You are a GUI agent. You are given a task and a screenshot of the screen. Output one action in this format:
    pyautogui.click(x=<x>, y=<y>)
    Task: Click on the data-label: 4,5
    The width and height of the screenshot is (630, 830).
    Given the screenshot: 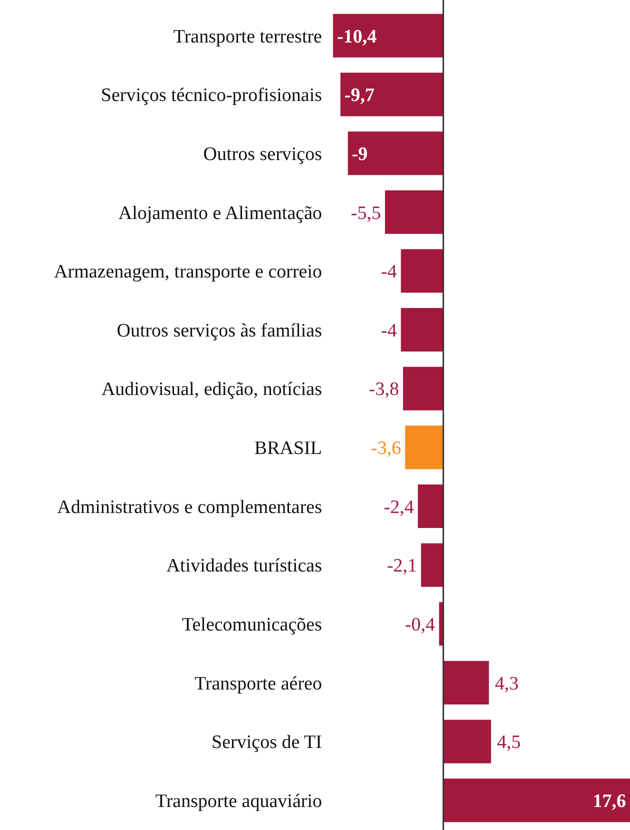 What is the action you would take?
    pyautogui.click(x=509, y=743)
    